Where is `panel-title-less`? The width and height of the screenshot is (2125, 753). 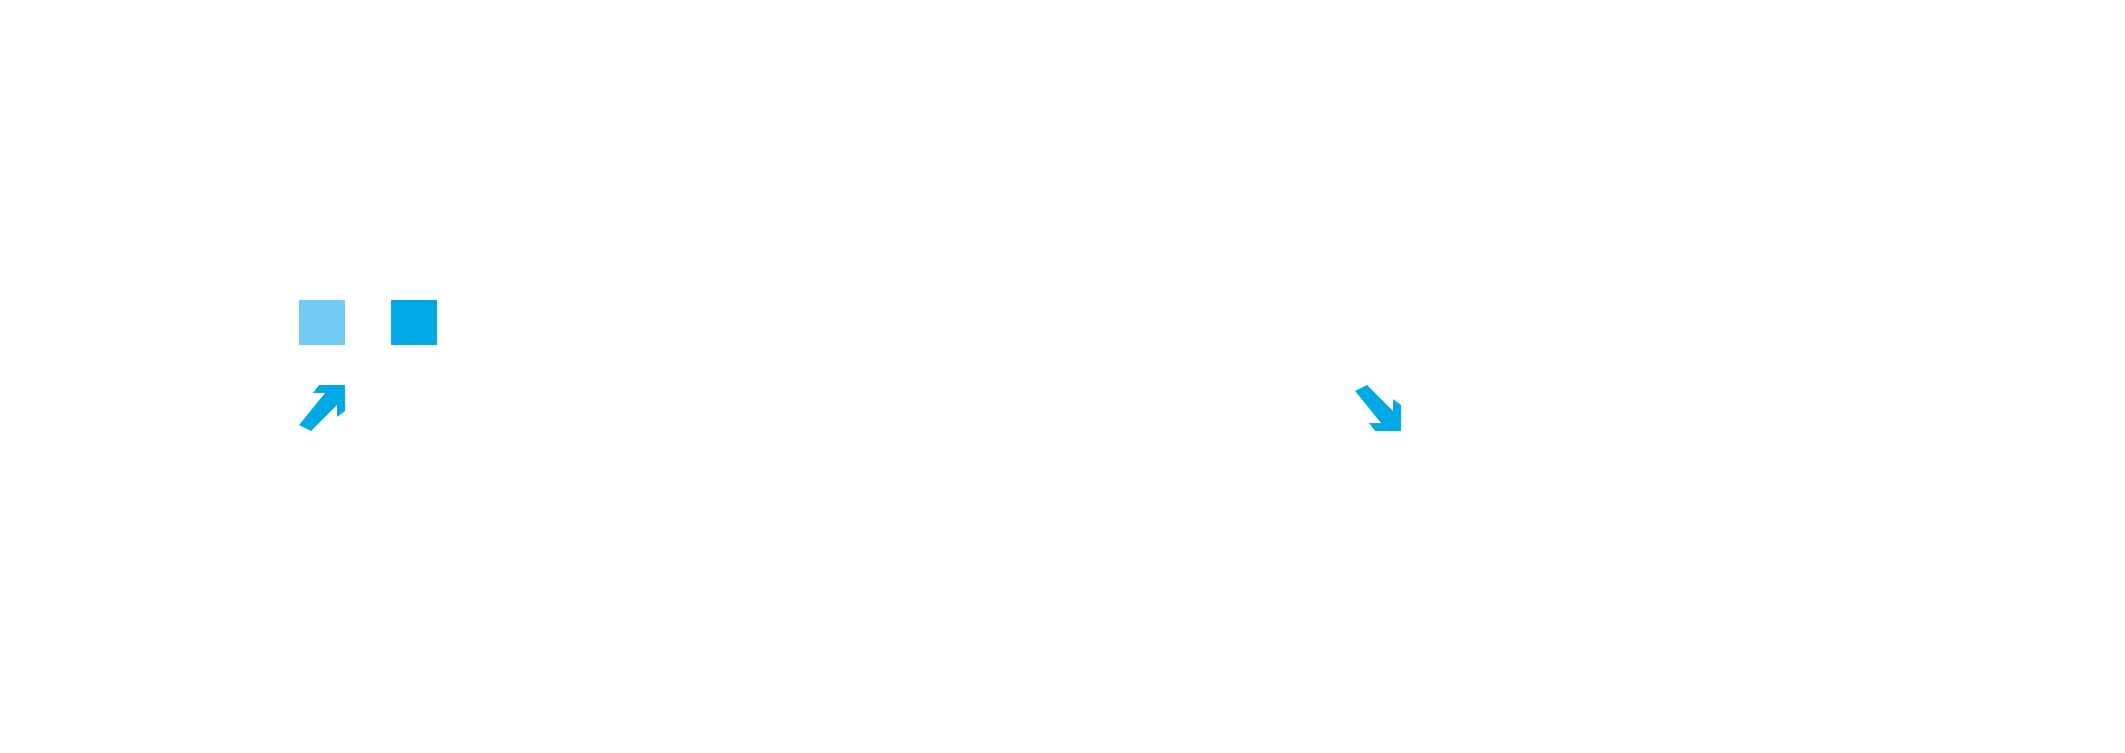
panel-title-less is located at coordinates (1390, 408).